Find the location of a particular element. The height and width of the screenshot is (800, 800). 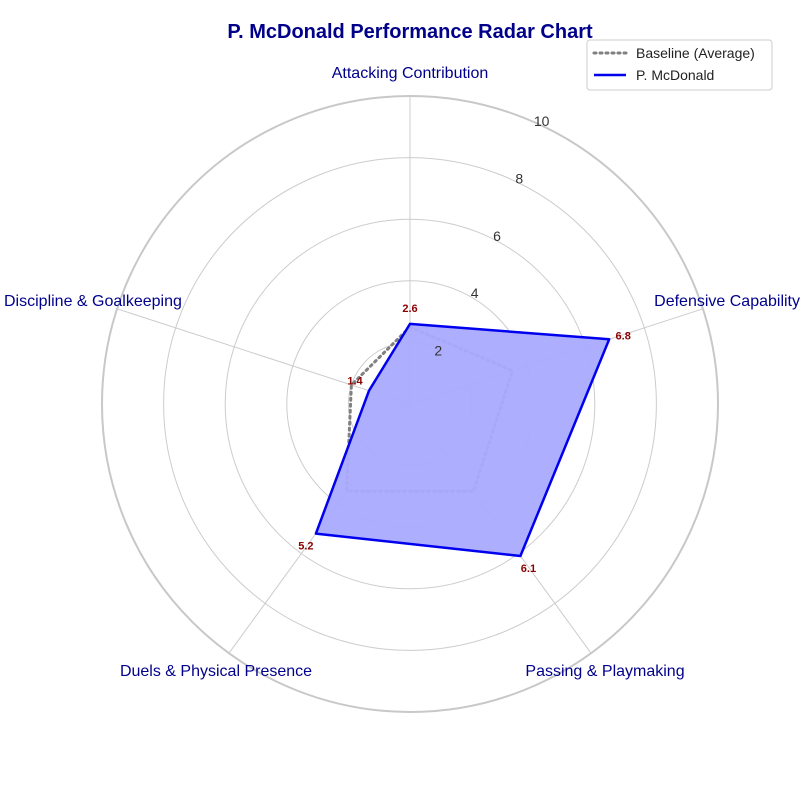

legend-label-baseline: Baseline (Average) is located at coordinates (695, 53).